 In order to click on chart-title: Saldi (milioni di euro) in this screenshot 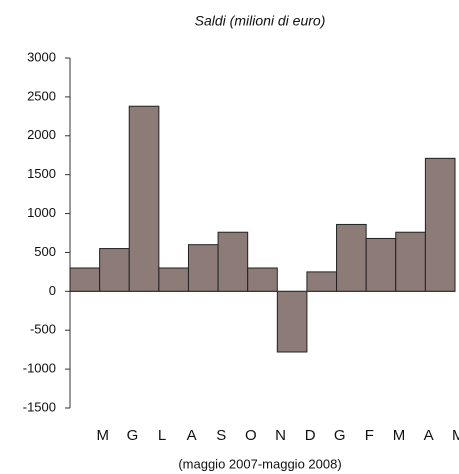, I will do `click(260, 21)`.